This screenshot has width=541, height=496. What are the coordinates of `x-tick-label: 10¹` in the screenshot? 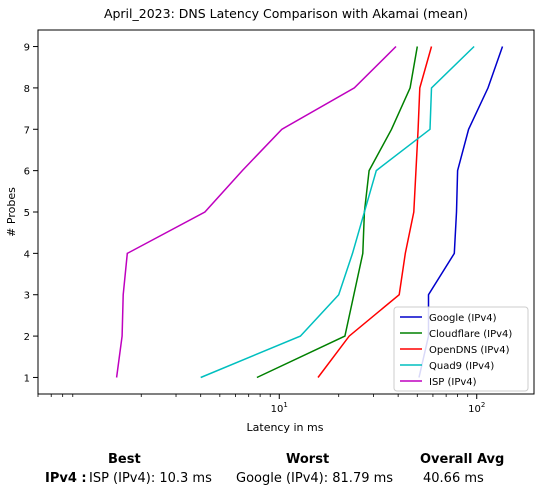 It's located at (279, 408).